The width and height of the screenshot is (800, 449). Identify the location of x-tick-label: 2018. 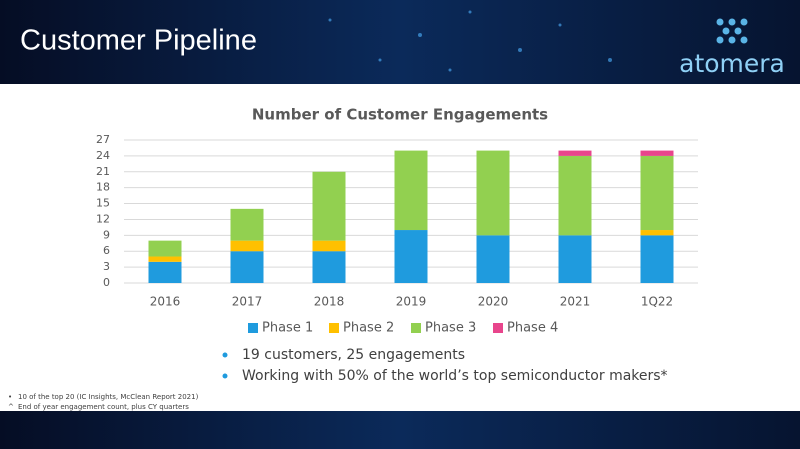
(329, 302).